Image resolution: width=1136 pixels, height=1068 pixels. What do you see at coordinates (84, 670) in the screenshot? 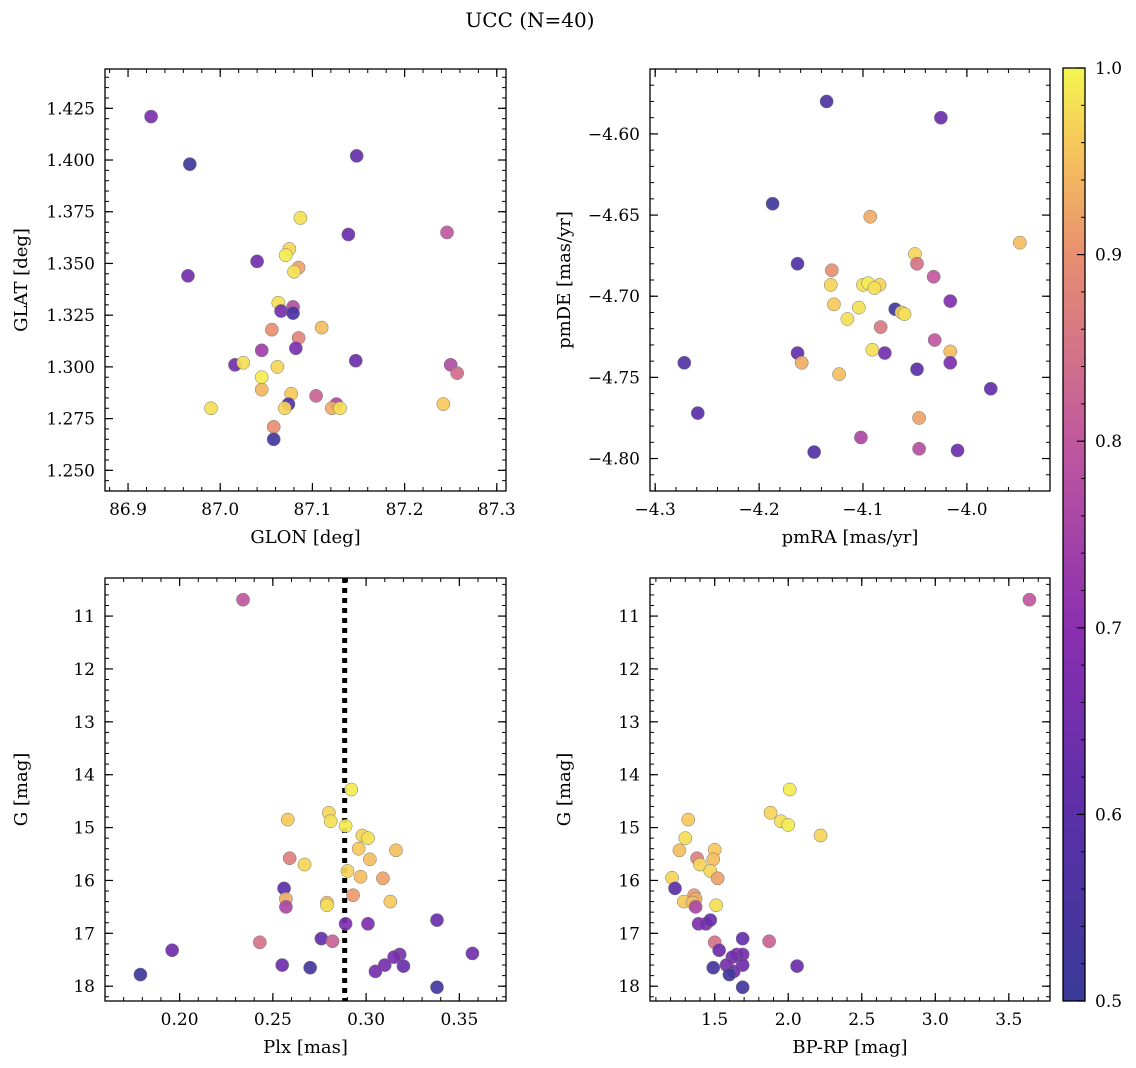
I see `y-tick-label: 12` at bounding box center [84, 670].